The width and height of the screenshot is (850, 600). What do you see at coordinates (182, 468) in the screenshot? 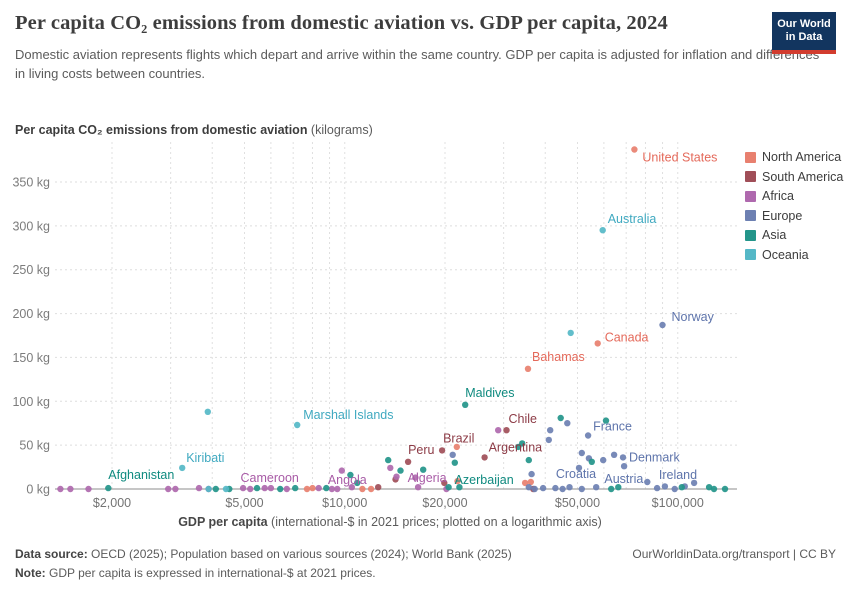
I see `data-point-kiribati` at bounding box center [182, 468].